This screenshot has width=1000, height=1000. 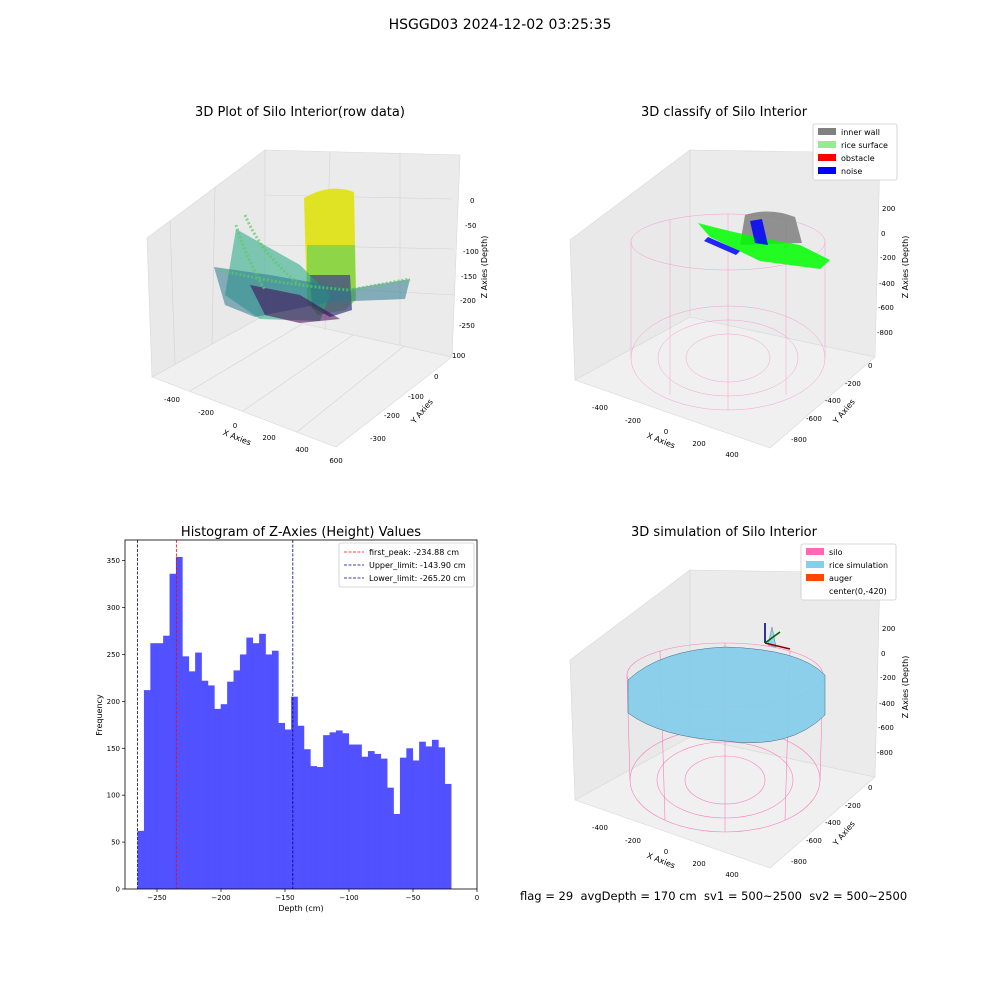 I want to click on y-ticks-classify: 0 -200 -400 -600 -800, so click(x=831, y=403).